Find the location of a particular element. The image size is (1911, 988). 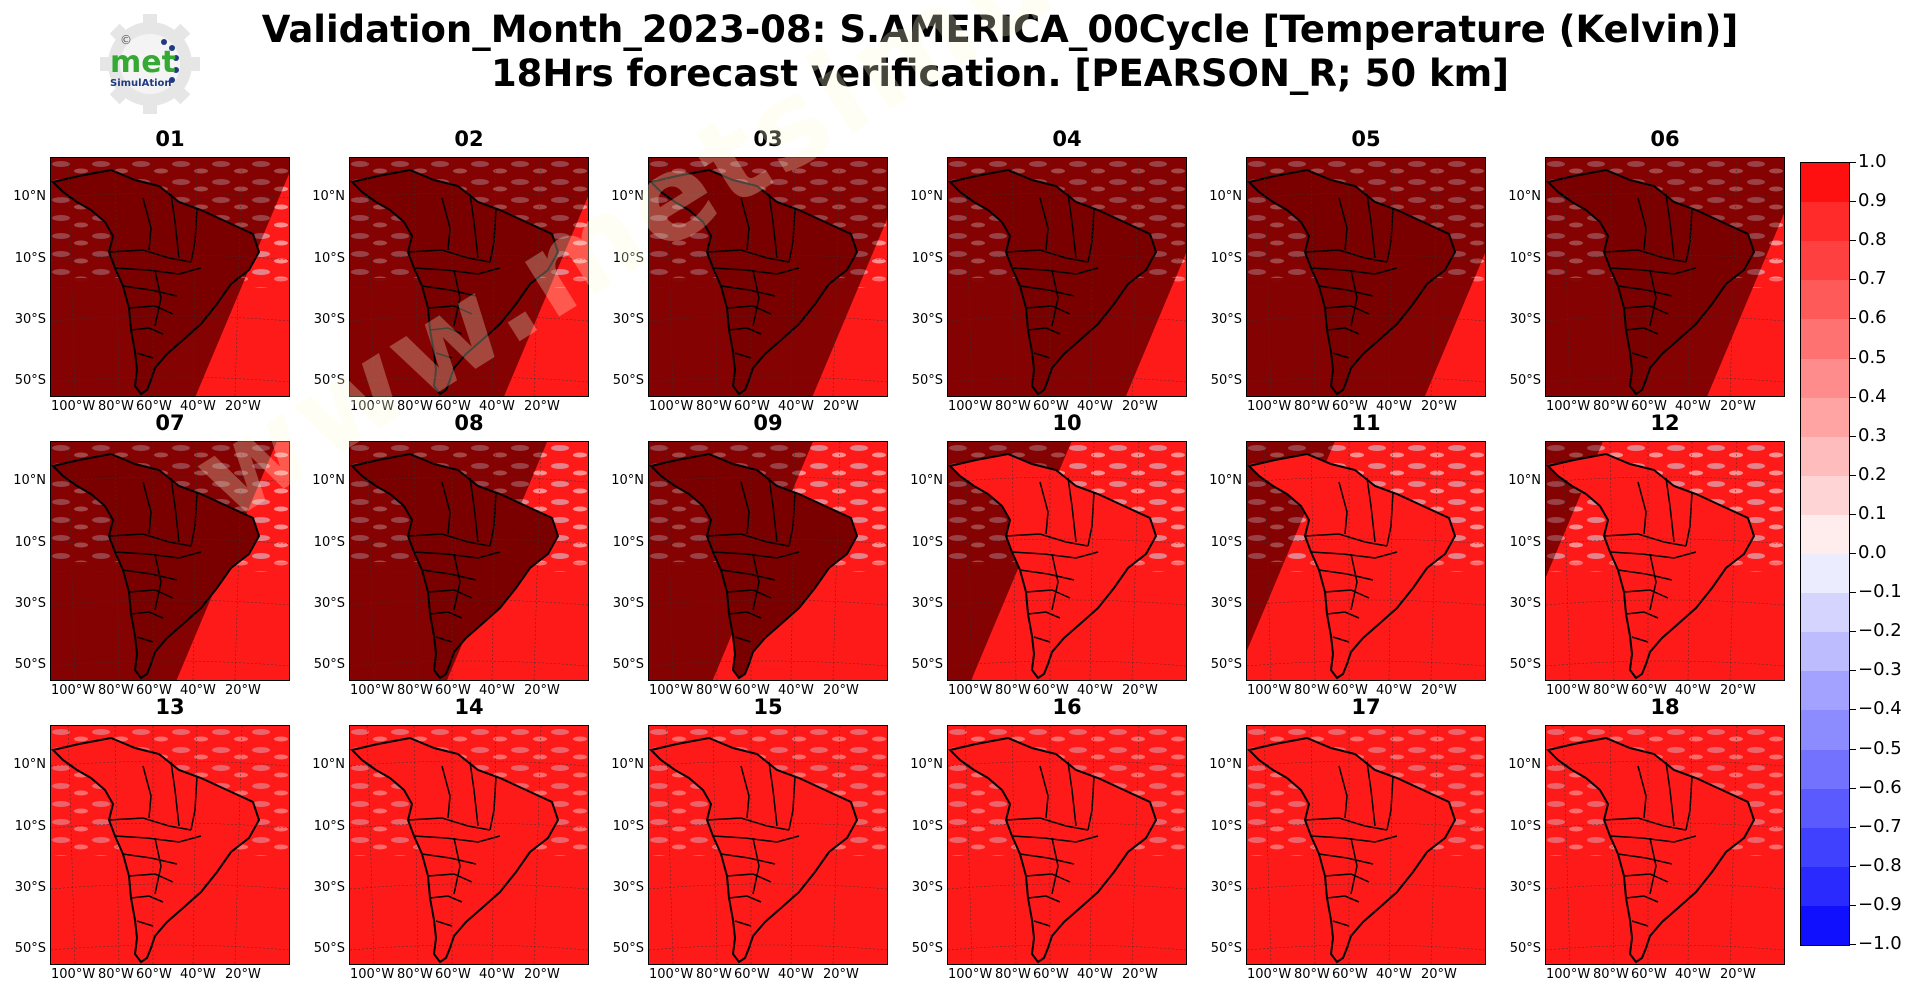

panel-title: 09 is located at coordinates (768, 423).